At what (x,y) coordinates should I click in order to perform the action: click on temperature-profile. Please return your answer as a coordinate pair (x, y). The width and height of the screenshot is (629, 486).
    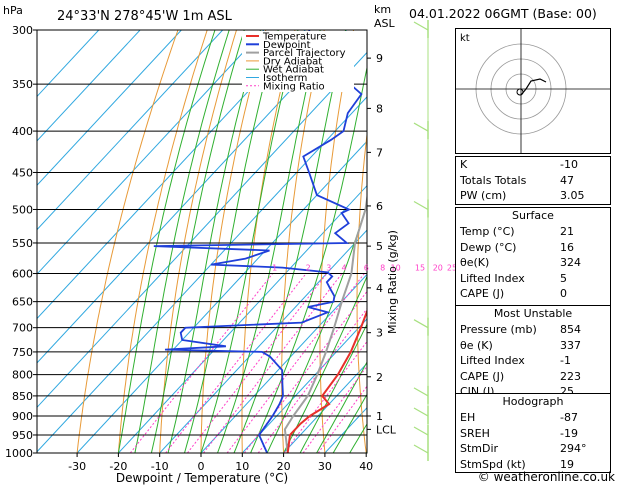
    Looking at the image, I should click on (326, 380).